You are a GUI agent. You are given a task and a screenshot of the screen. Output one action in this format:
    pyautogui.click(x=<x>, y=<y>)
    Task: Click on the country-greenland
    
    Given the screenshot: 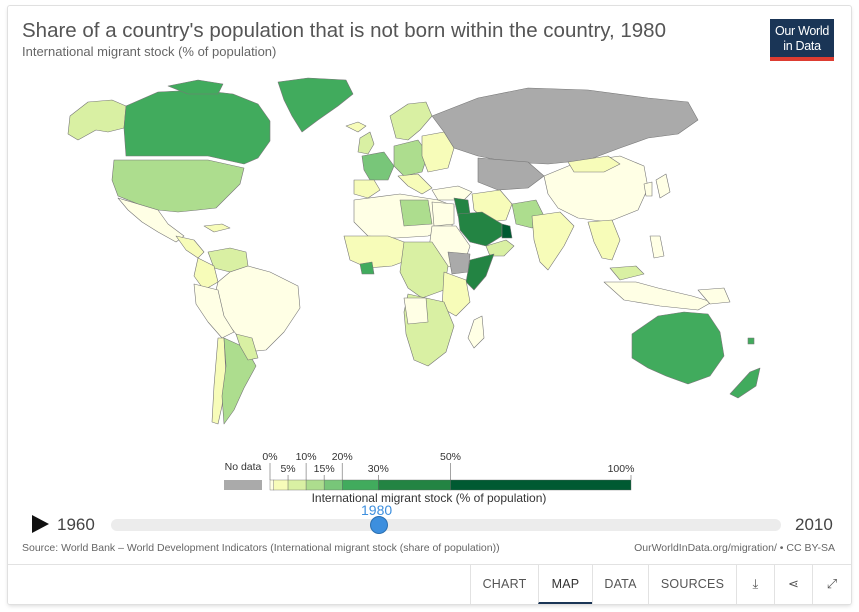 What is the action you would take?
    pyautogui.click(x=315, y=105)
    